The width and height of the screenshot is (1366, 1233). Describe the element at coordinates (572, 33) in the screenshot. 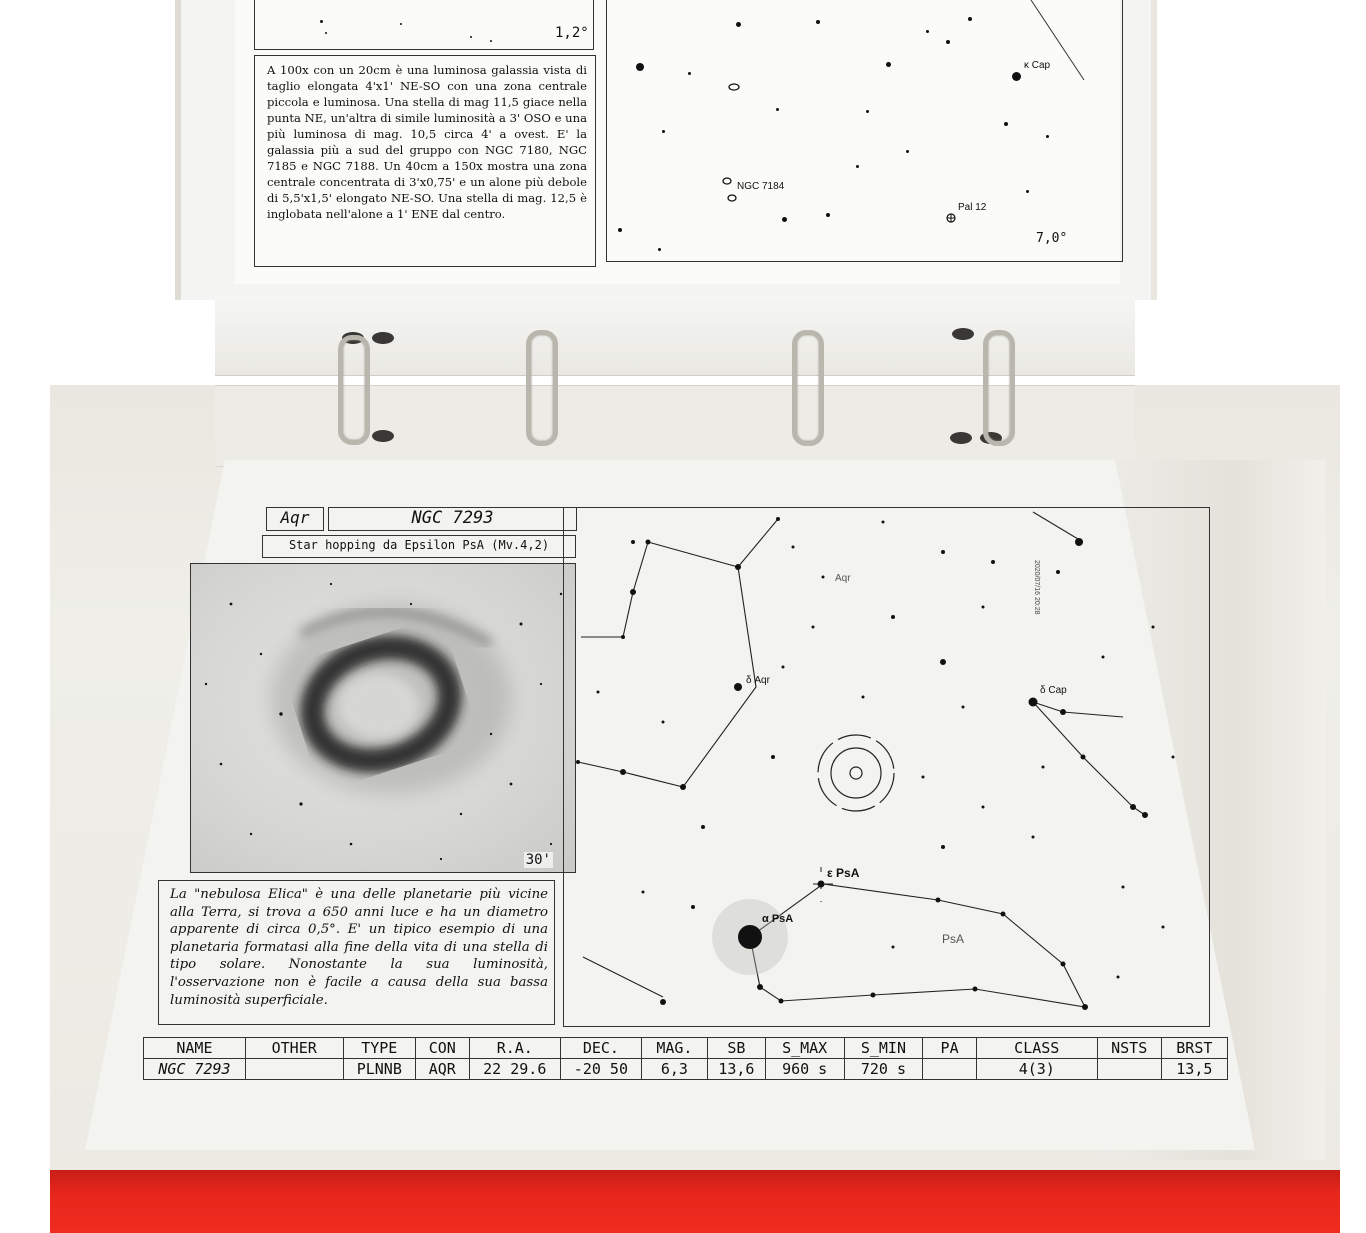

I see `top-photo-scale: 1,2°` at that location.